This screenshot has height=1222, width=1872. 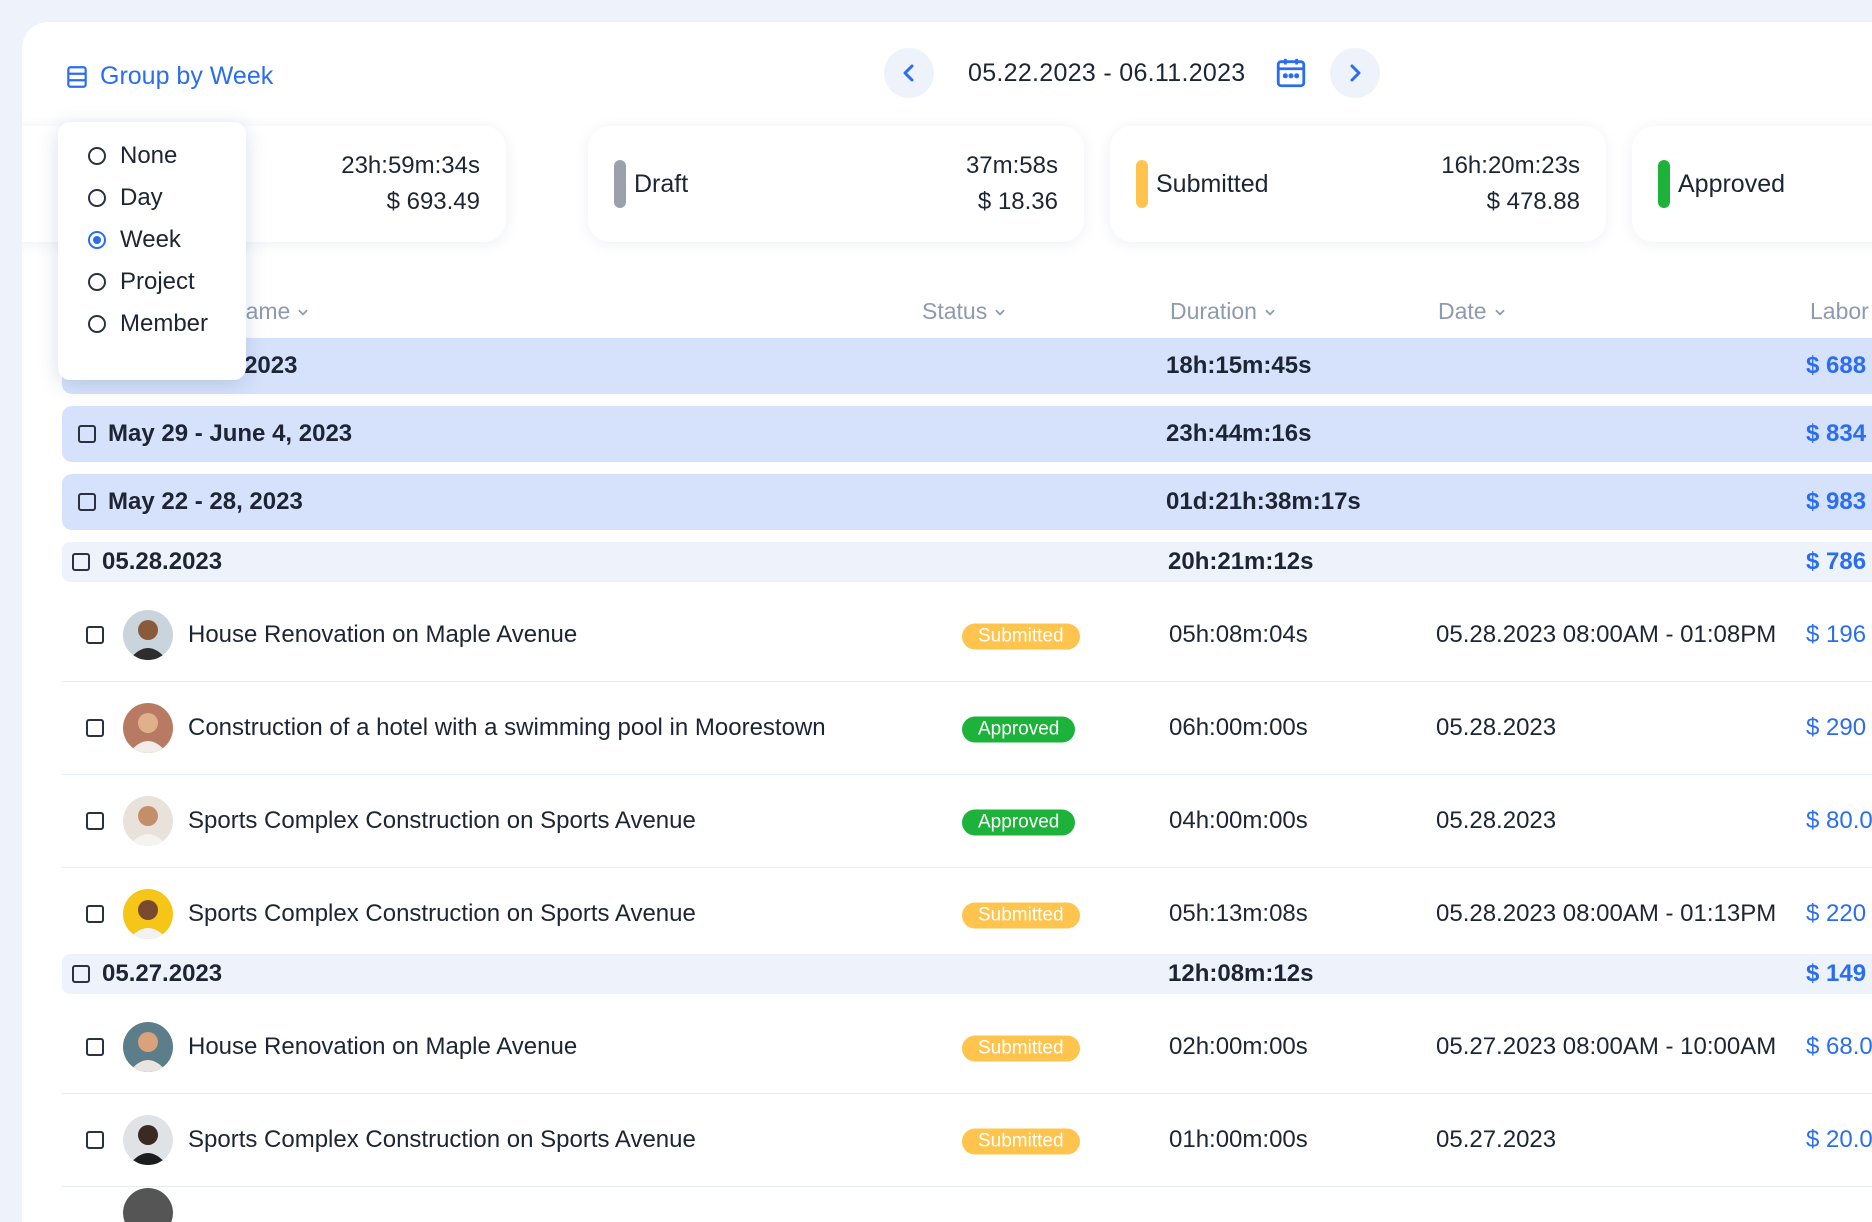 I want to click on draft-duration: 37m:58s, so click(x=1011, y=165).